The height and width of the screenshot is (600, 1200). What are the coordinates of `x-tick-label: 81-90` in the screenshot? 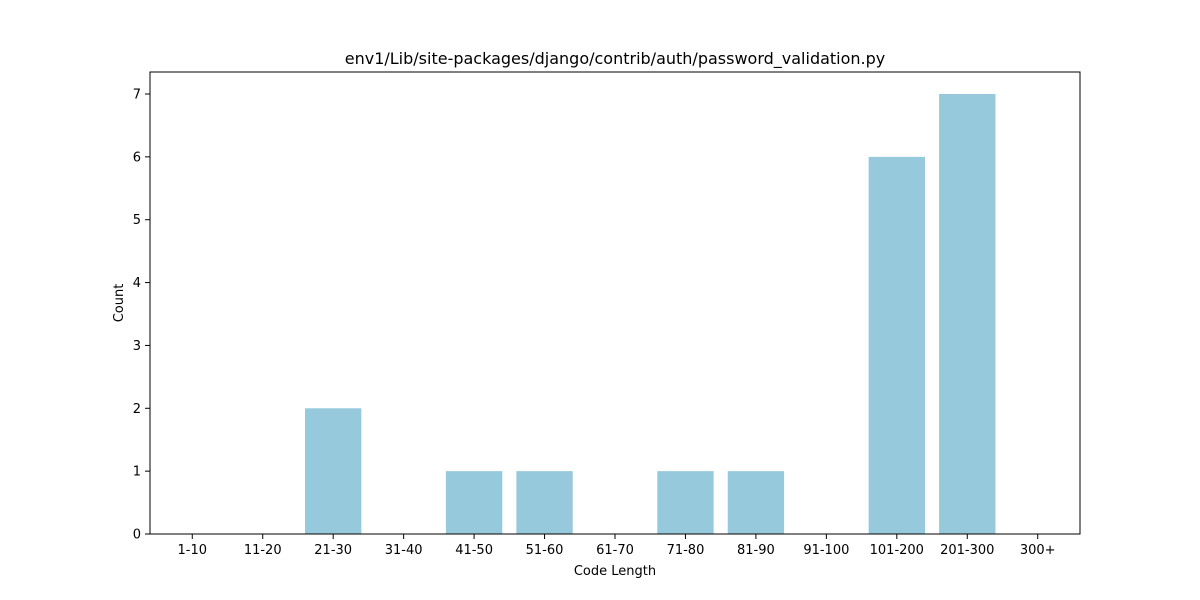 It's located at (756, 550).